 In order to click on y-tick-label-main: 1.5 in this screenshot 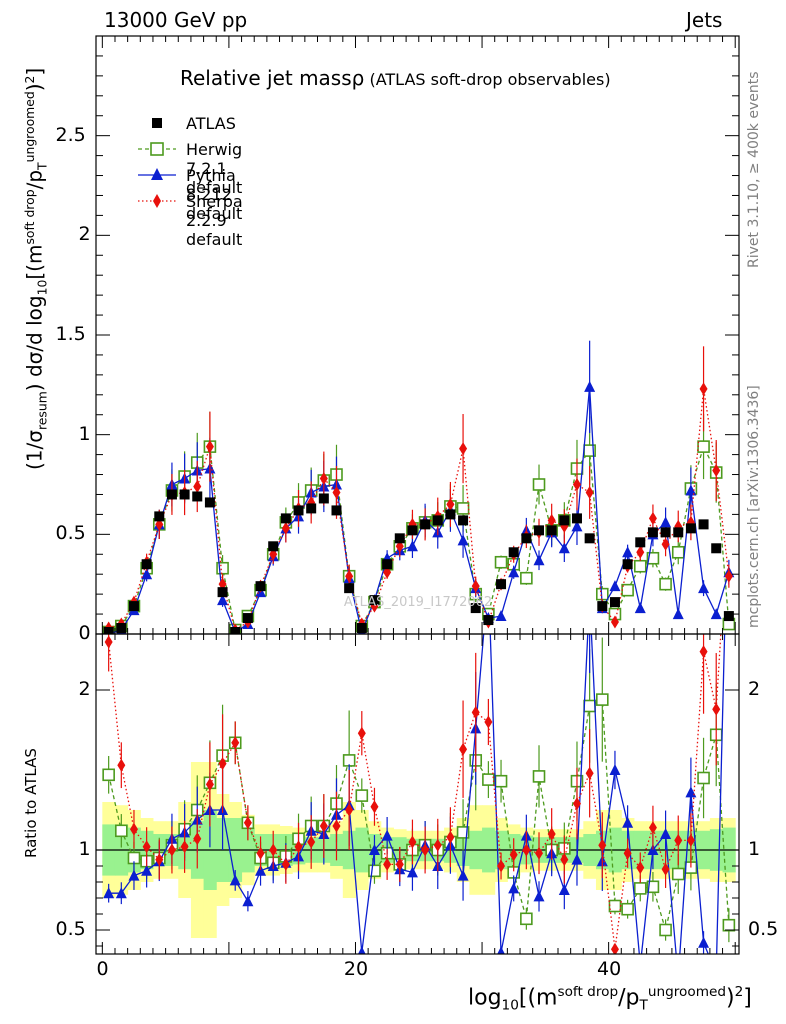, I will do `click(70, 334)`.